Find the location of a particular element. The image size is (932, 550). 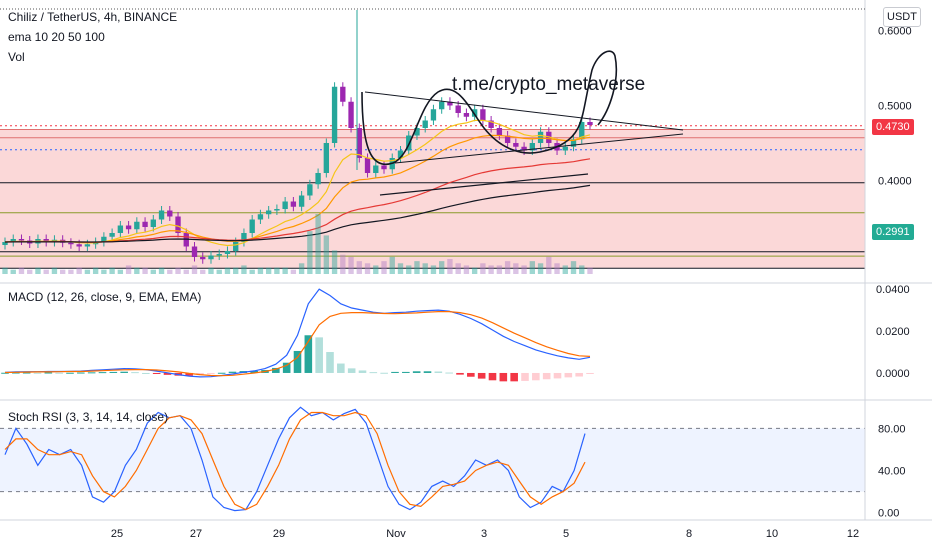

stoch-d-line is located at coordinates (295, 461).